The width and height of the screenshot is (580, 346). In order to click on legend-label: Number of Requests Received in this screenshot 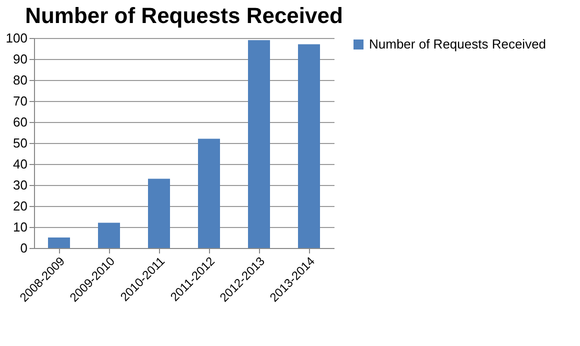, I will do `click(457, 44)`.